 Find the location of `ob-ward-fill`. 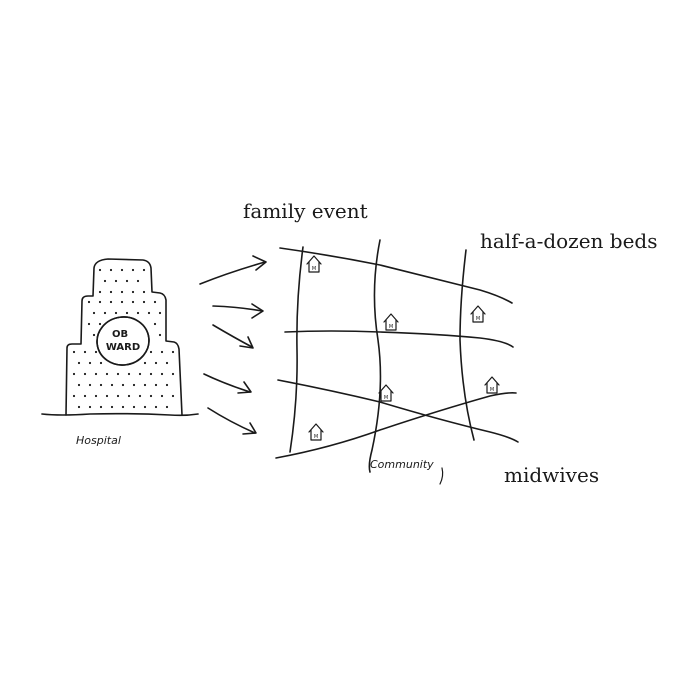

ob-ward-fill is located at coordinates (123, 341).